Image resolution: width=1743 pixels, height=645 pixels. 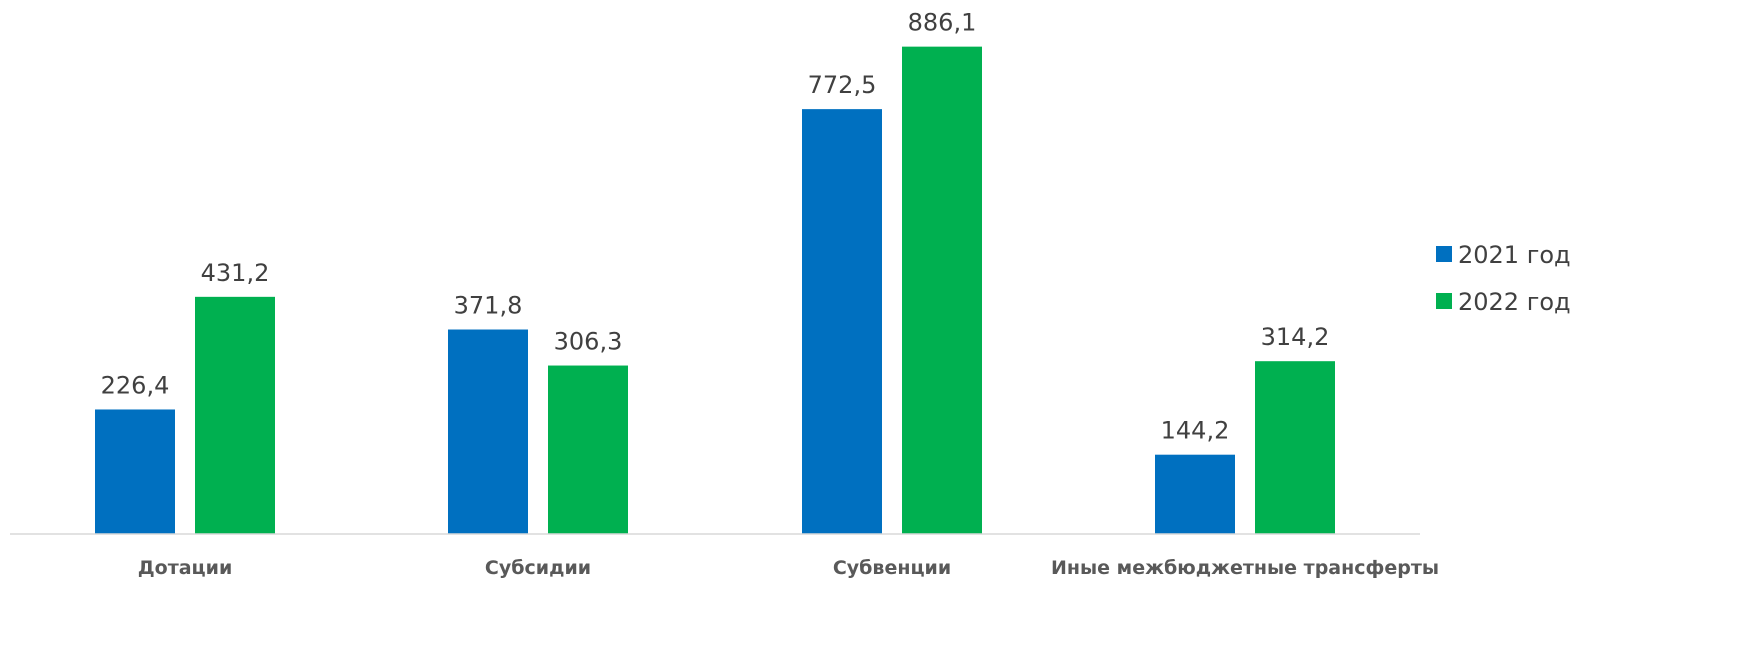 What do you see at coordinates (1195, 431) in the screenshot?
I see `value-label-2021-год-3: 144,2` at bounding box center [1195, 431].